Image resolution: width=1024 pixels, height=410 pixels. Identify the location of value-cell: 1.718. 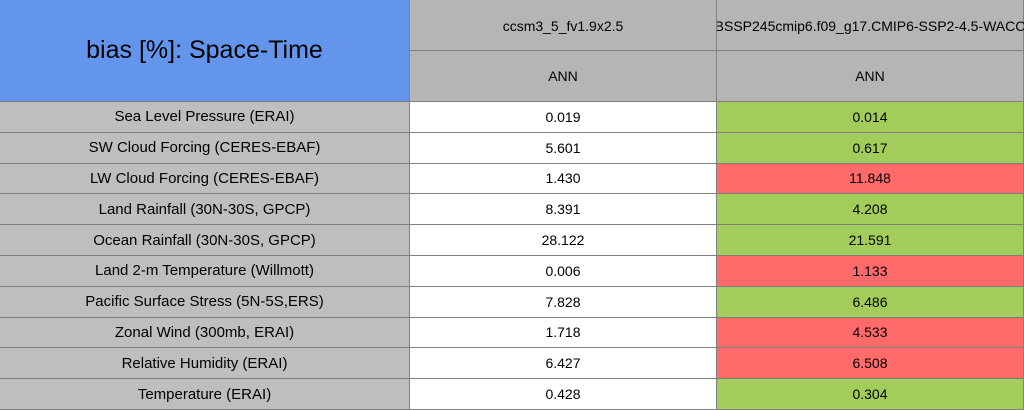
(563, 333).